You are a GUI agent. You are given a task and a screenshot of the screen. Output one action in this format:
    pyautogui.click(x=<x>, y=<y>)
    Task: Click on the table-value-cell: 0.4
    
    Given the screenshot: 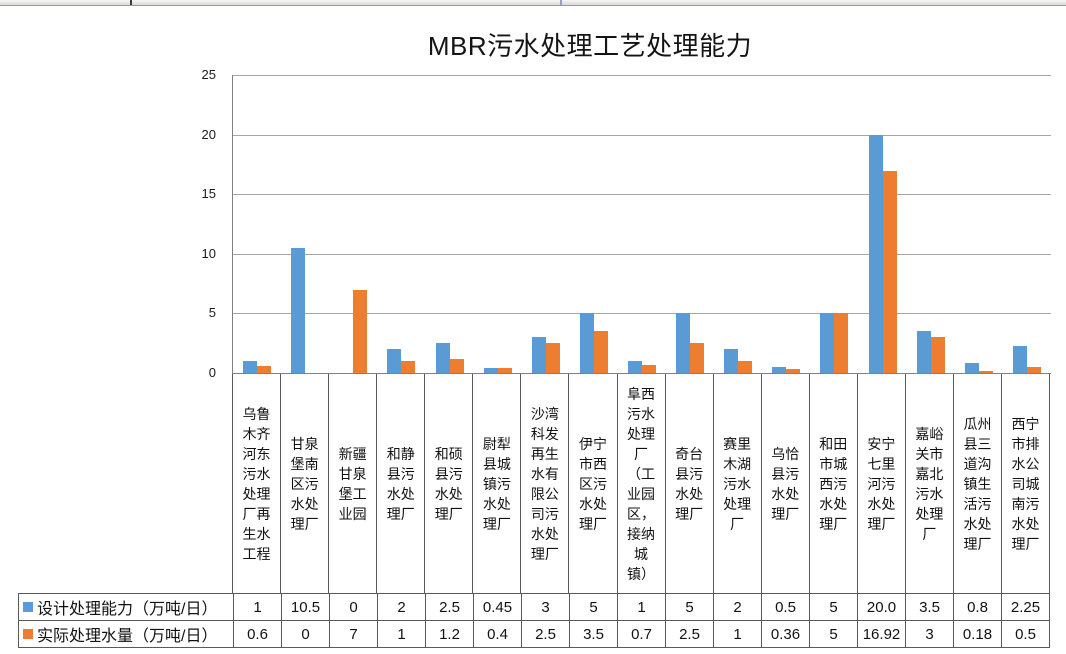 What is the action you would take?
    pyautogui.click(x=497, y=634)
    